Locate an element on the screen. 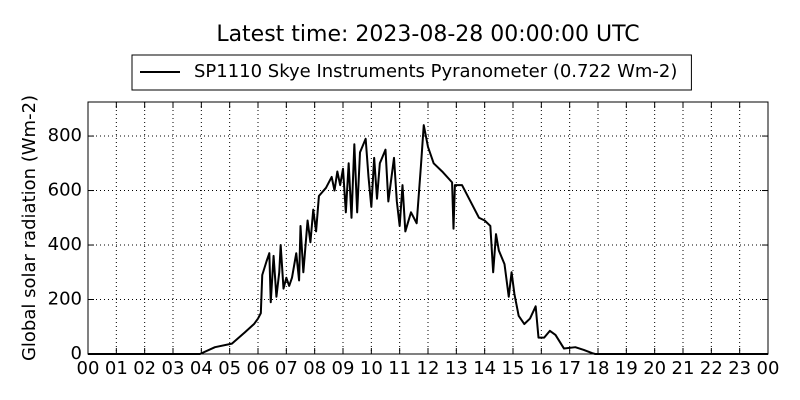 Image resolution: width=800 pixels, height=400 pixels. legend-box is located at coordinates (411, 72).